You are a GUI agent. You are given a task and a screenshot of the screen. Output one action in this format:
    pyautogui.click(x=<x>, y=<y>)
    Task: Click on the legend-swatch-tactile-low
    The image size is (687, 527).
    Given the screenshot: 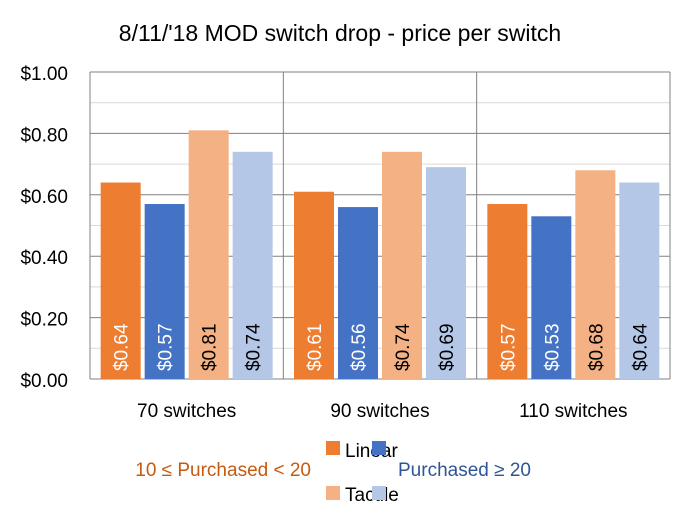 What is the action you would take?
    pyautogui.click(x=333, y=493)
    